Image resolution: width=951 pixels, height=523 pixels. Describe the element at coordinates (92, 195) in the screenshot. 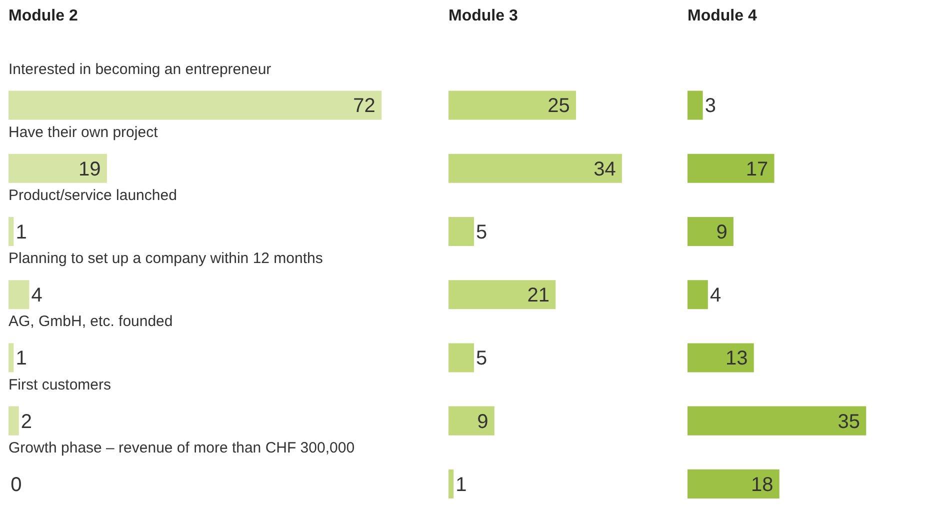

I see `y-tick-label: Product/service launched` at that location.